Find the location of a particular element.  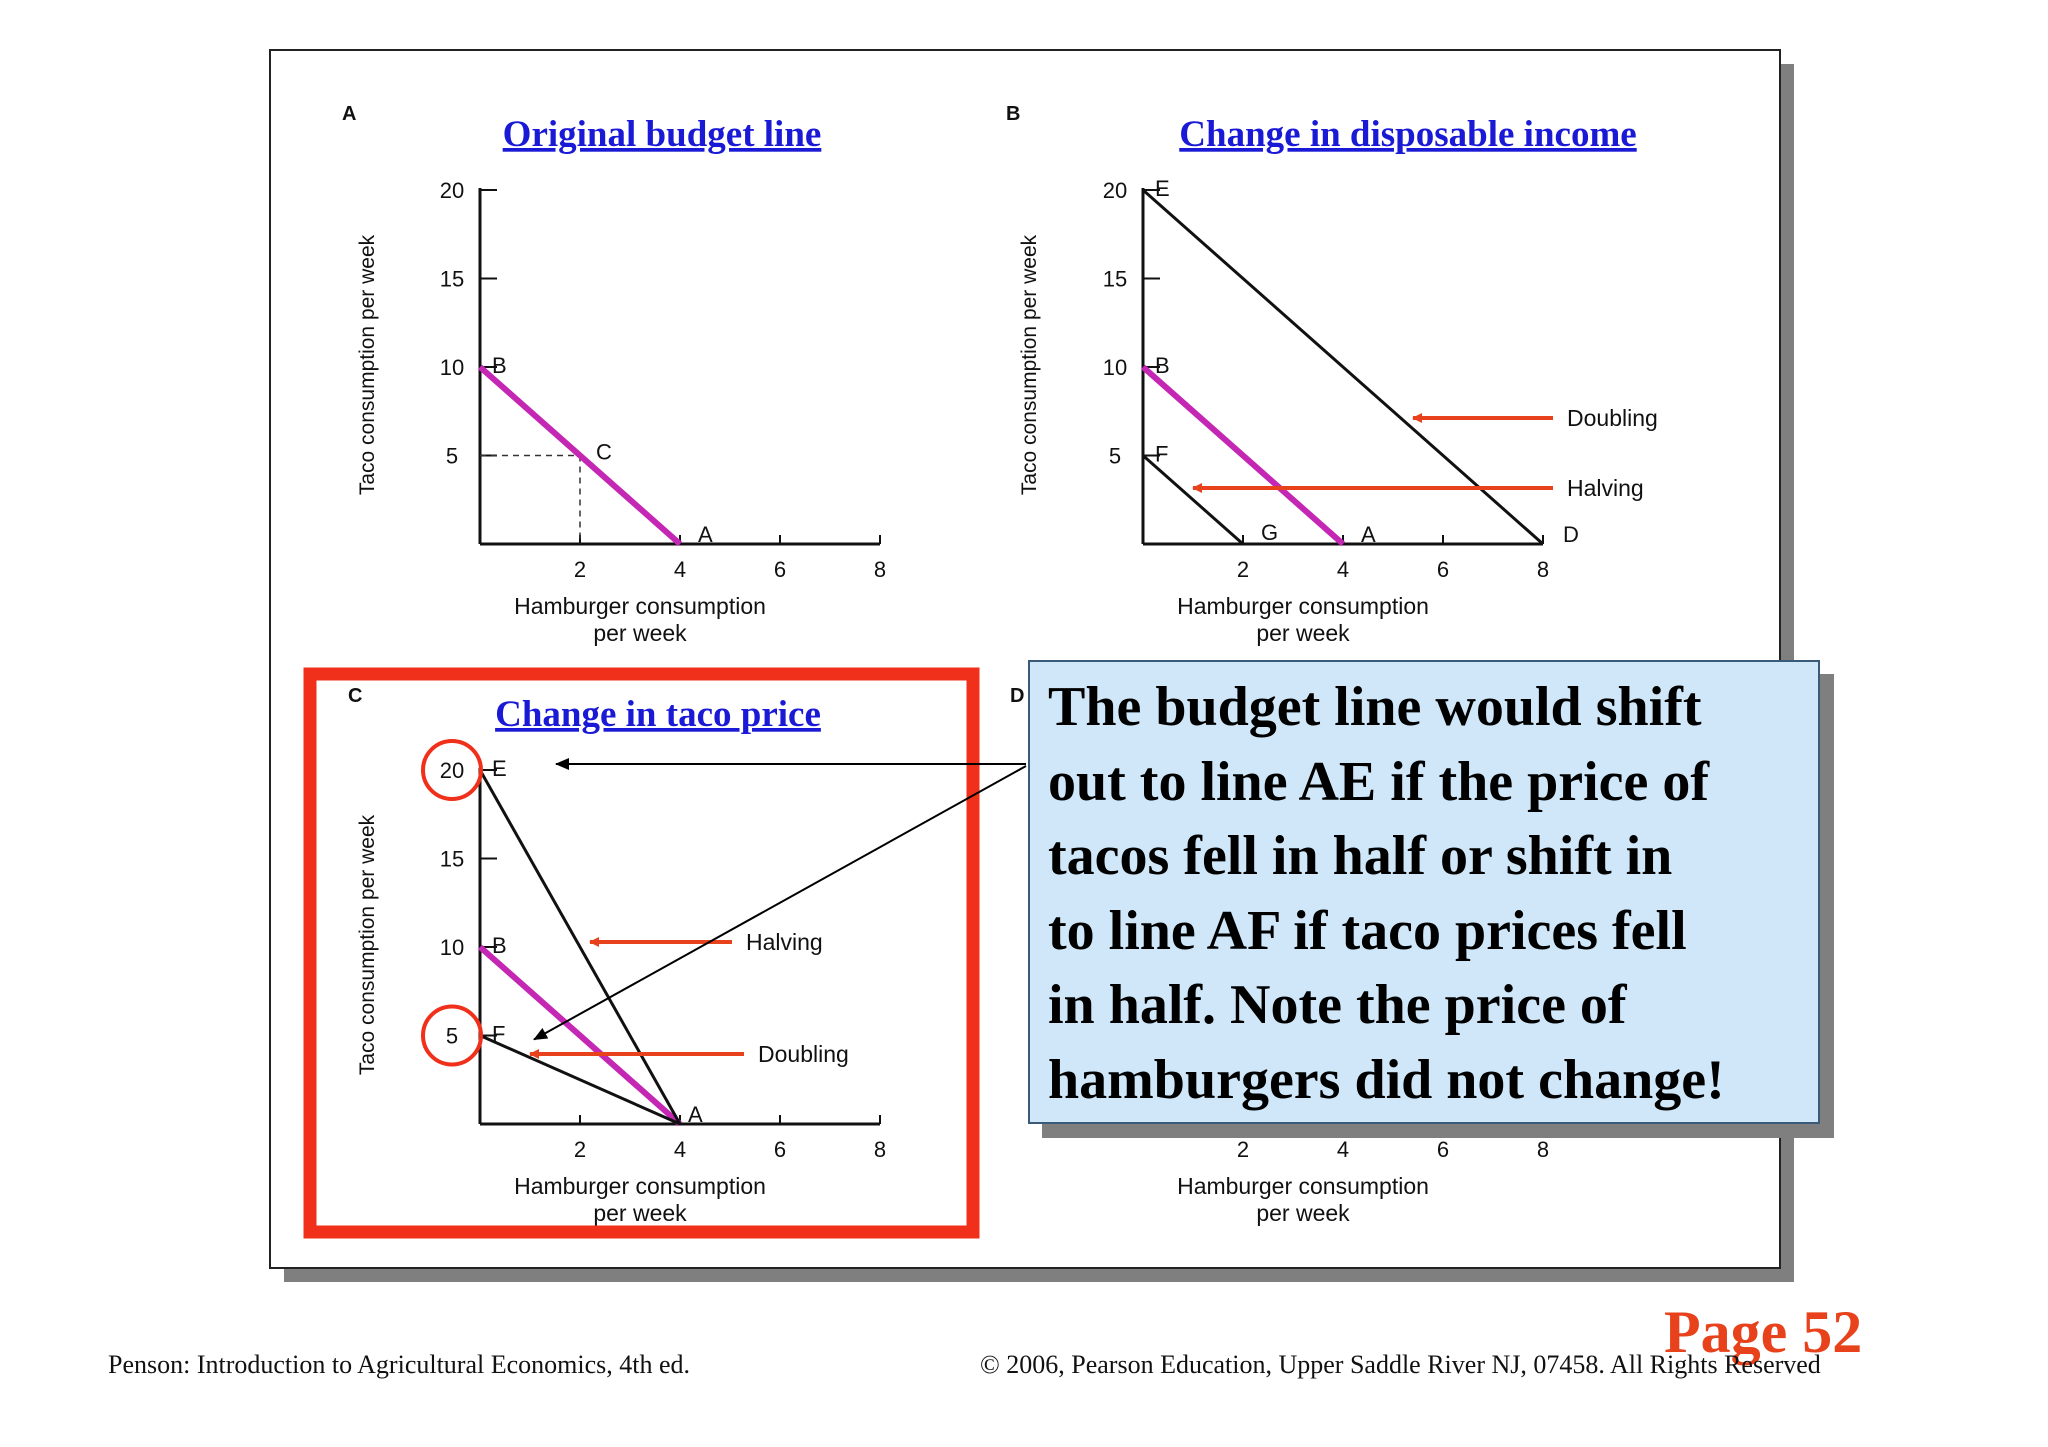

panel-letter: C is located at coordinates (355, 696).